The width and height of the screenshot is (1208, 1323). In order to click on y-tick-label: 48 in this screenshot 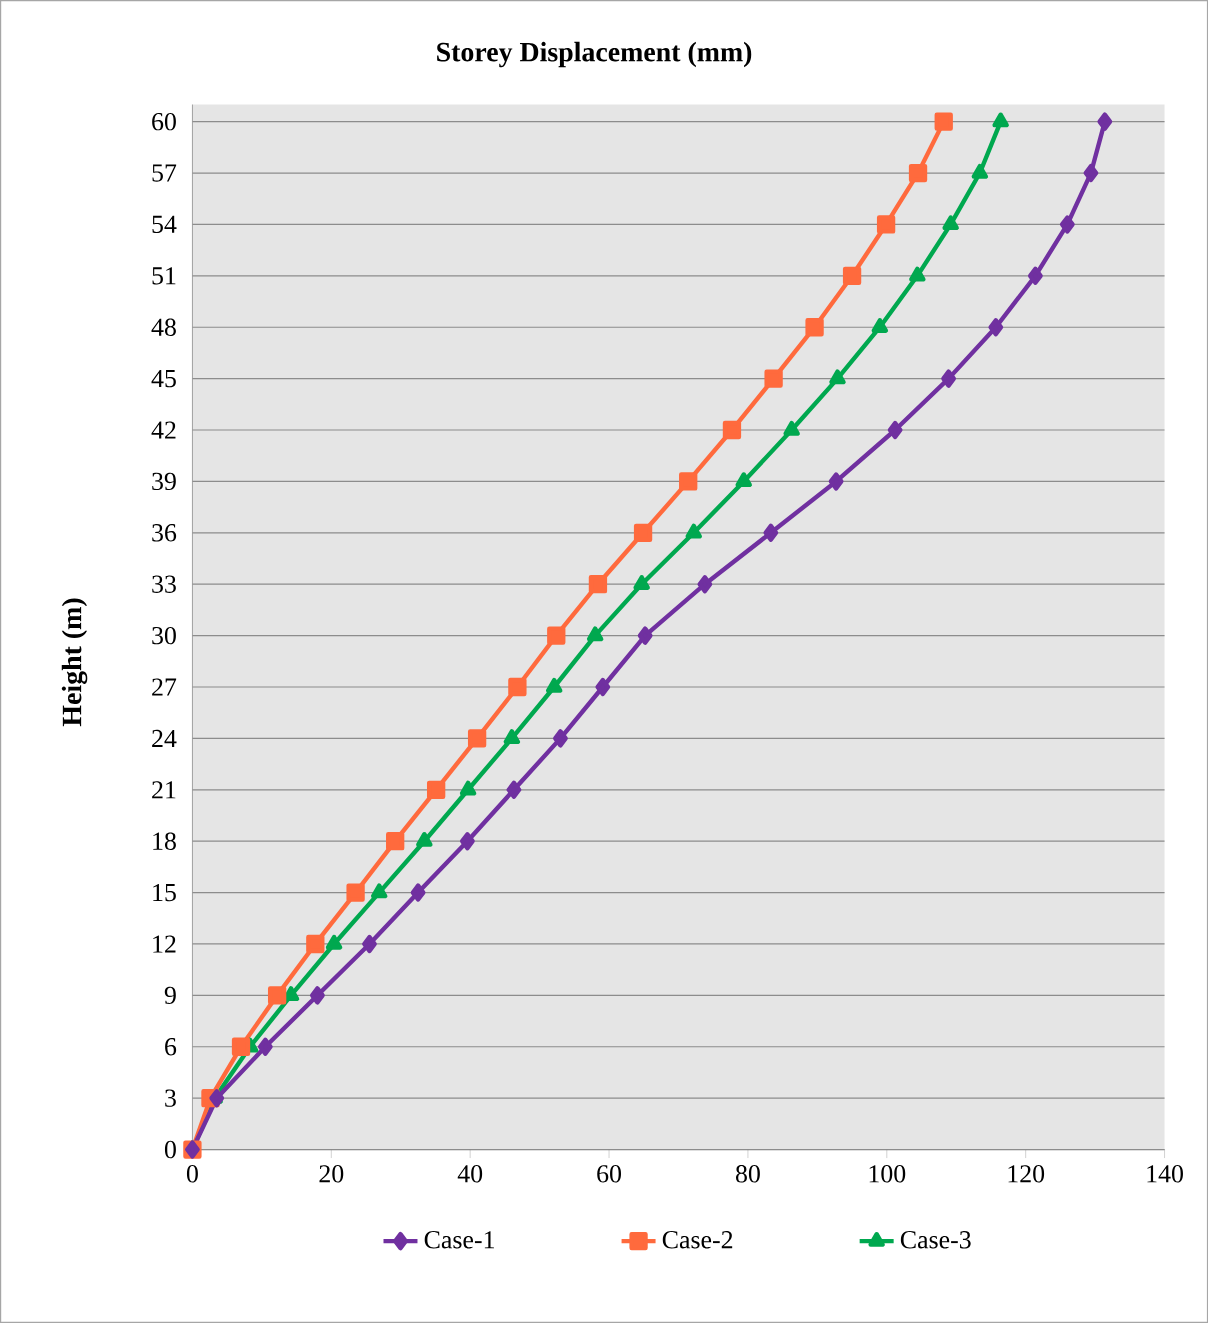, I will do `click(163, 327)`.